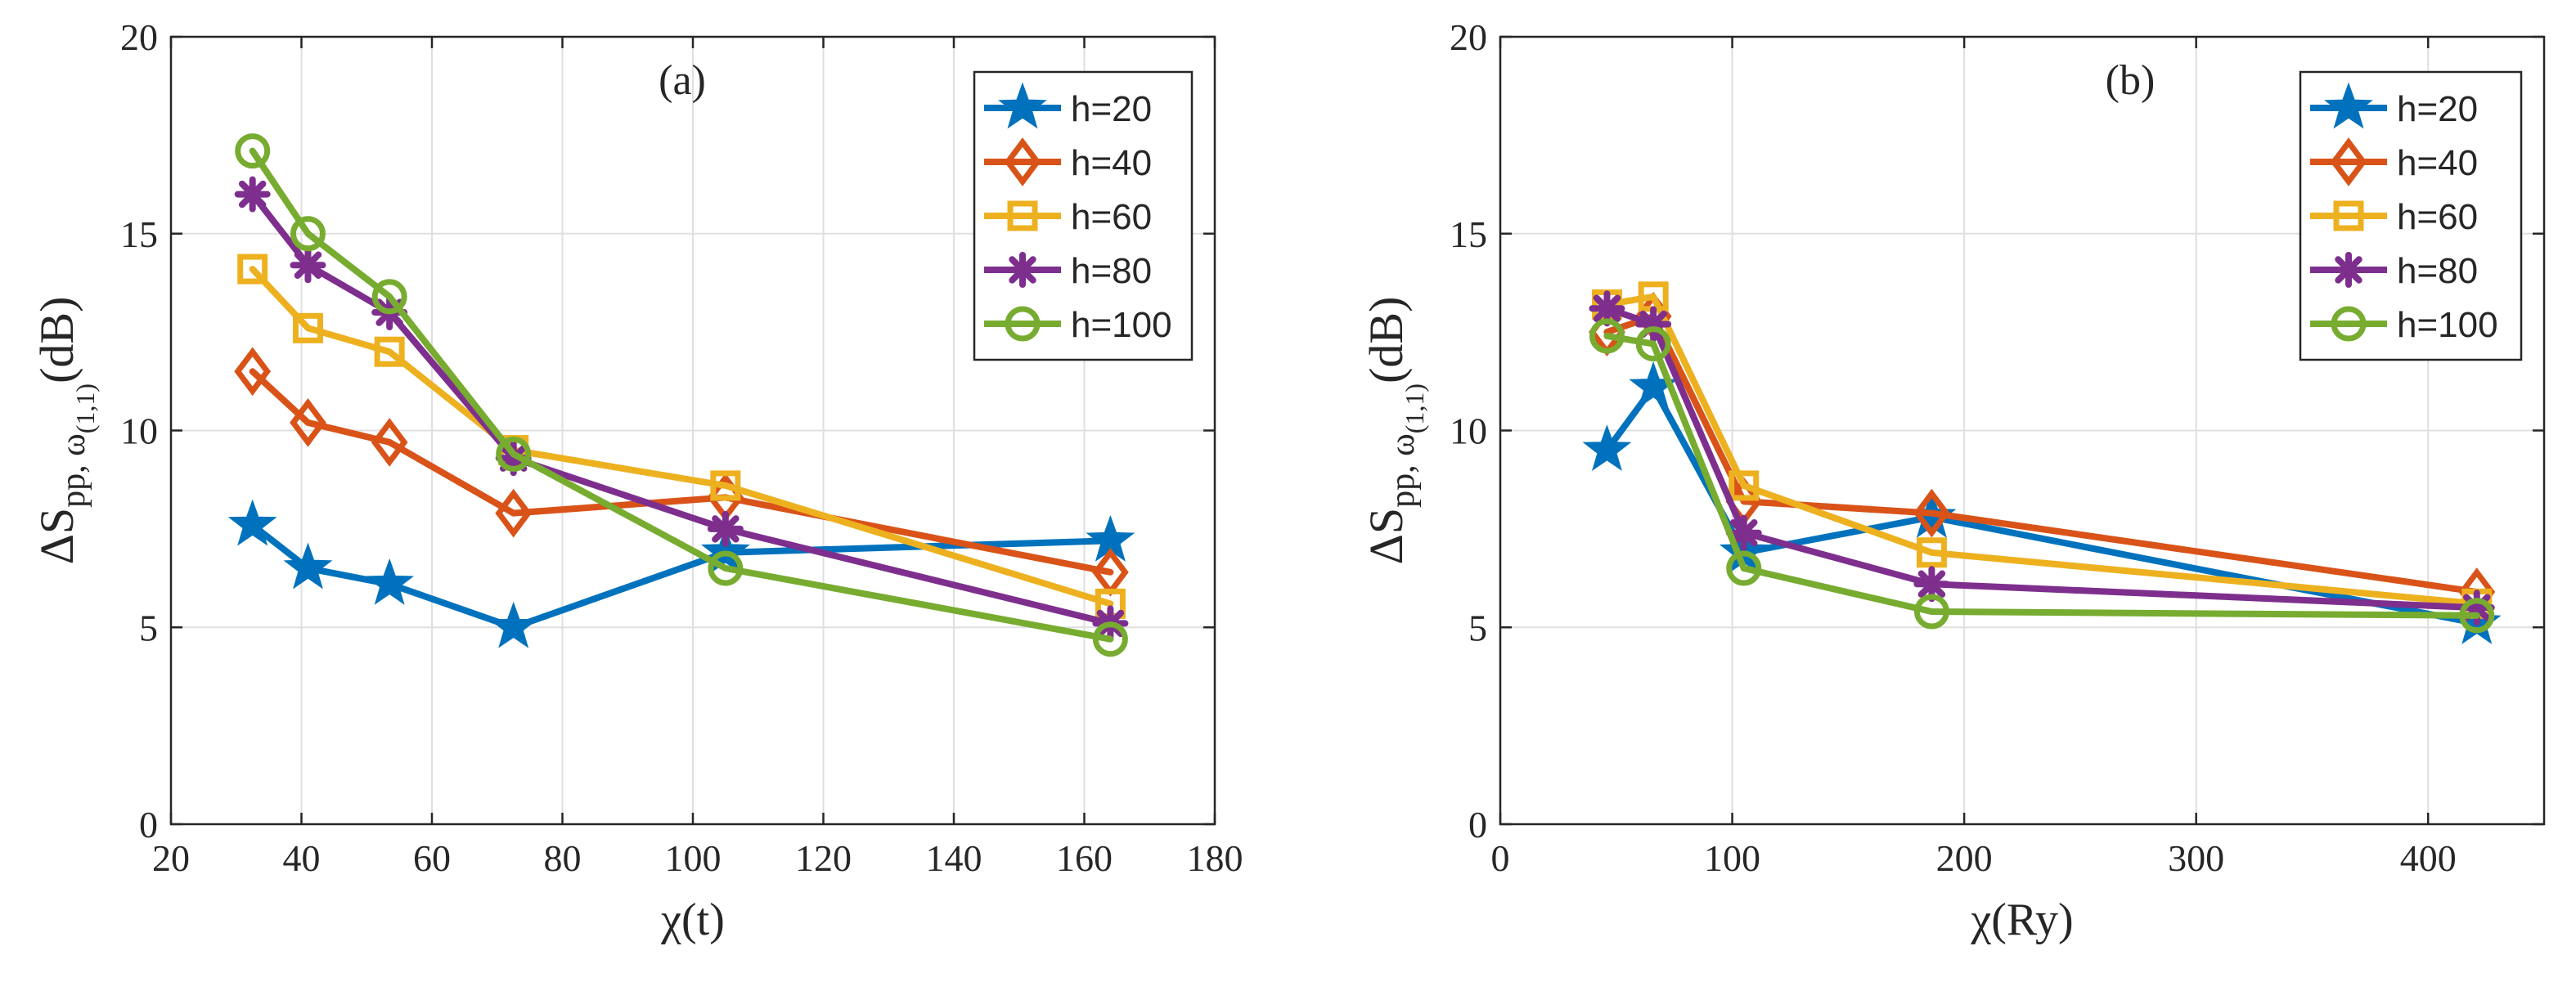 This screenshot has width=2576, height=982. Describe the element at coordinates (954, 858) in the screenshot. I see `x-tick-label-140: 140` at that location.